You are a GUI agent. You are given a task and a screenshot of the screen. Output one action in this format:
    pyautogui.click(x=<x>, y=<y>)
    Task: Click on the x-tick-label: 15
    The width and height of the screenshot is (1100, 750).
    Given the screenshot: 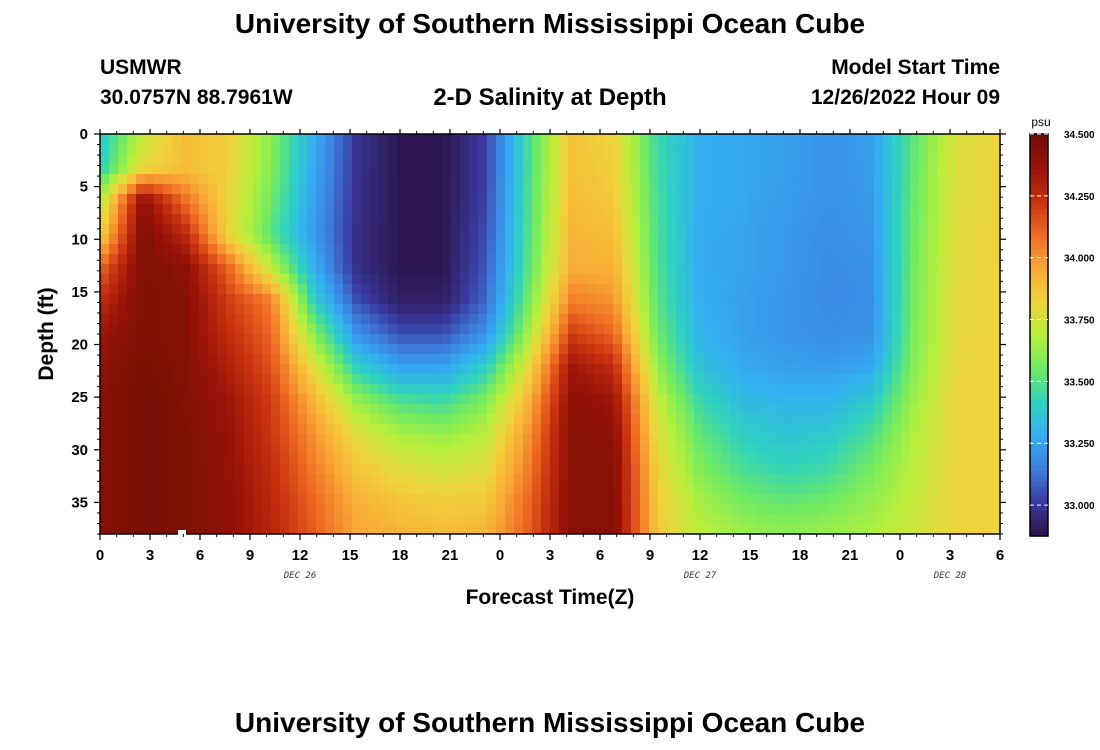 What is the action you would take?
    pyautogui.click(x=750, y=555)
    